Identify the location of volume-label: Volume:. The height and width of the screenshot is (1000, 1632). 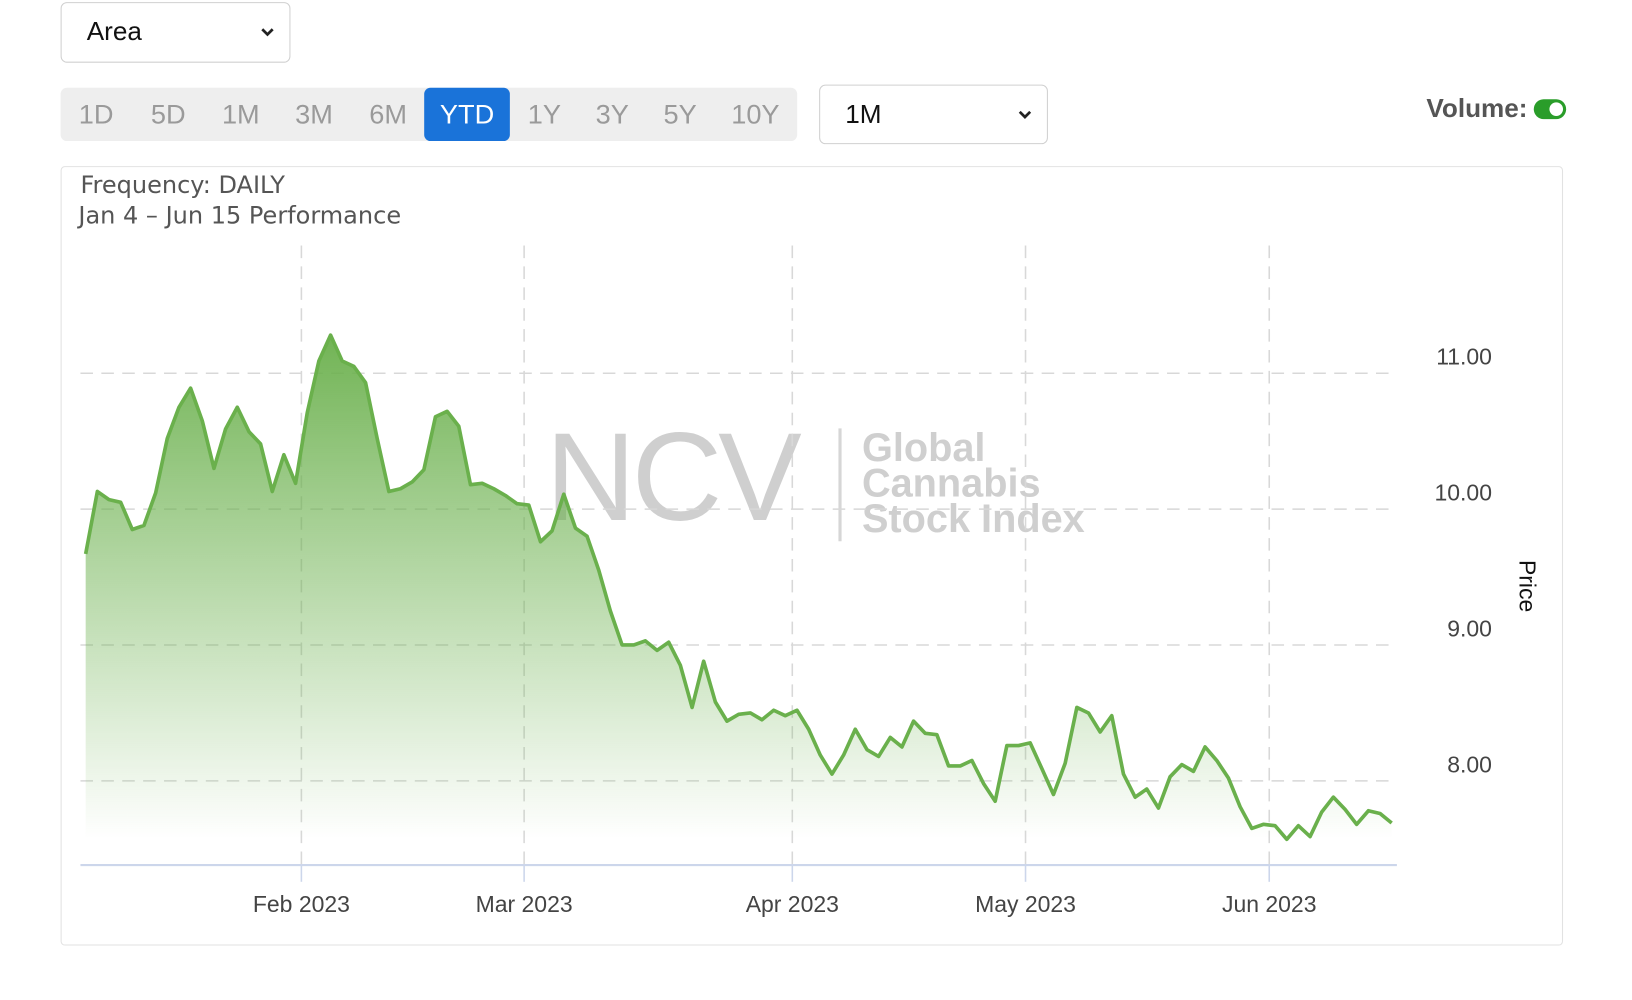
(1477, 109).